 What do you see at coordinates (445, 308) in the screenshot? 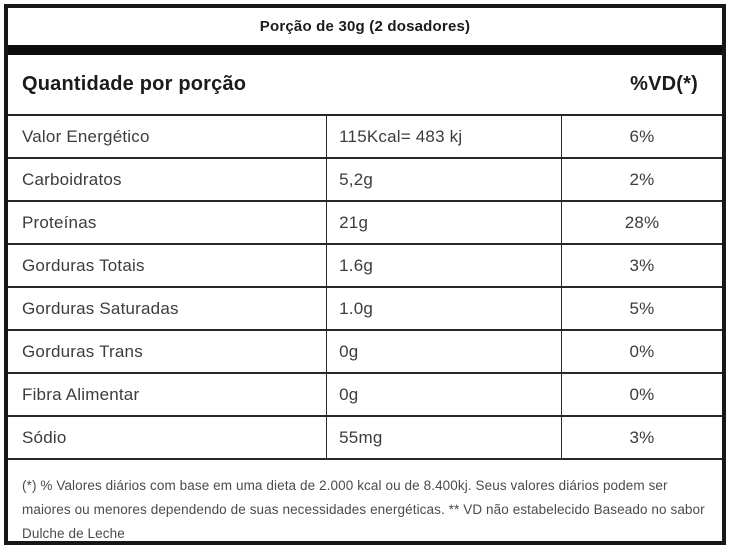
I see `nutrient-amount: 1.0g` at bounding box center [445, 308].